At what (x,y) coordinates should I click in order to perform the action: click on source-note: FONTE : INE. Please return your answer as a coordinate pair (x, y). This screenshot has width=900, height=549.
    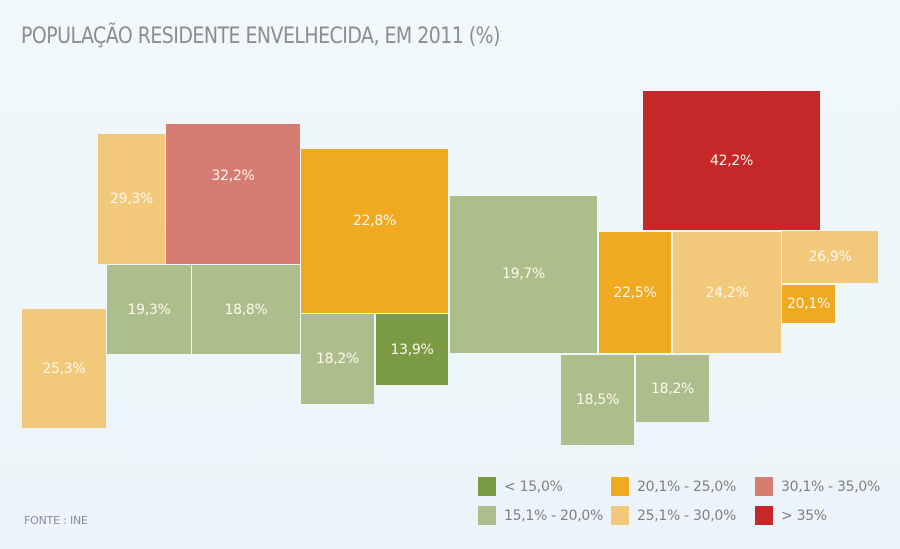
    Looking at the image, I should click on (56, 520).